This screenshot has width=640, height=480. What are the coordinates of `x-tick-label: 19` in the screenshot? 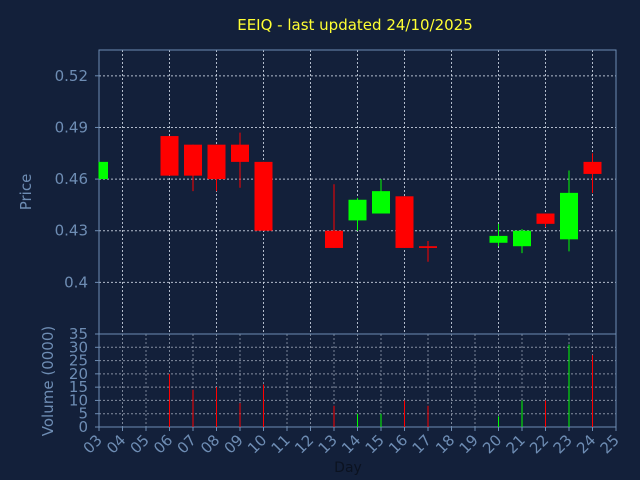 It's located at (469, 444).